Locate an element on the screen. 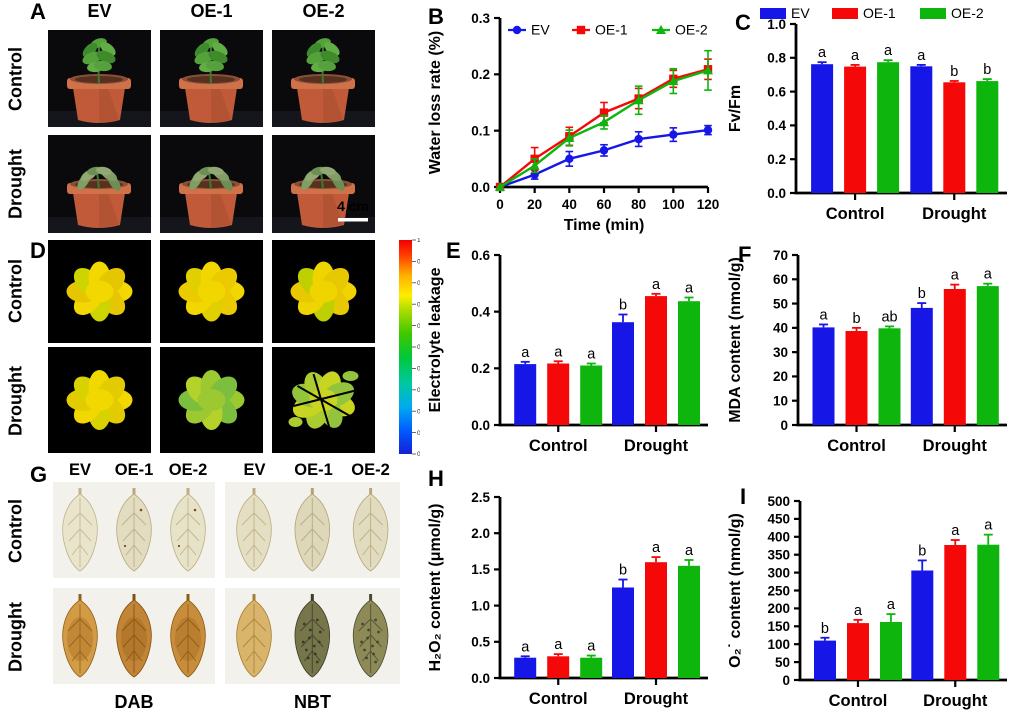 The height and width of the screenshot is (726, 1021). panel-label-g: G is located at coordinates (39, 474).